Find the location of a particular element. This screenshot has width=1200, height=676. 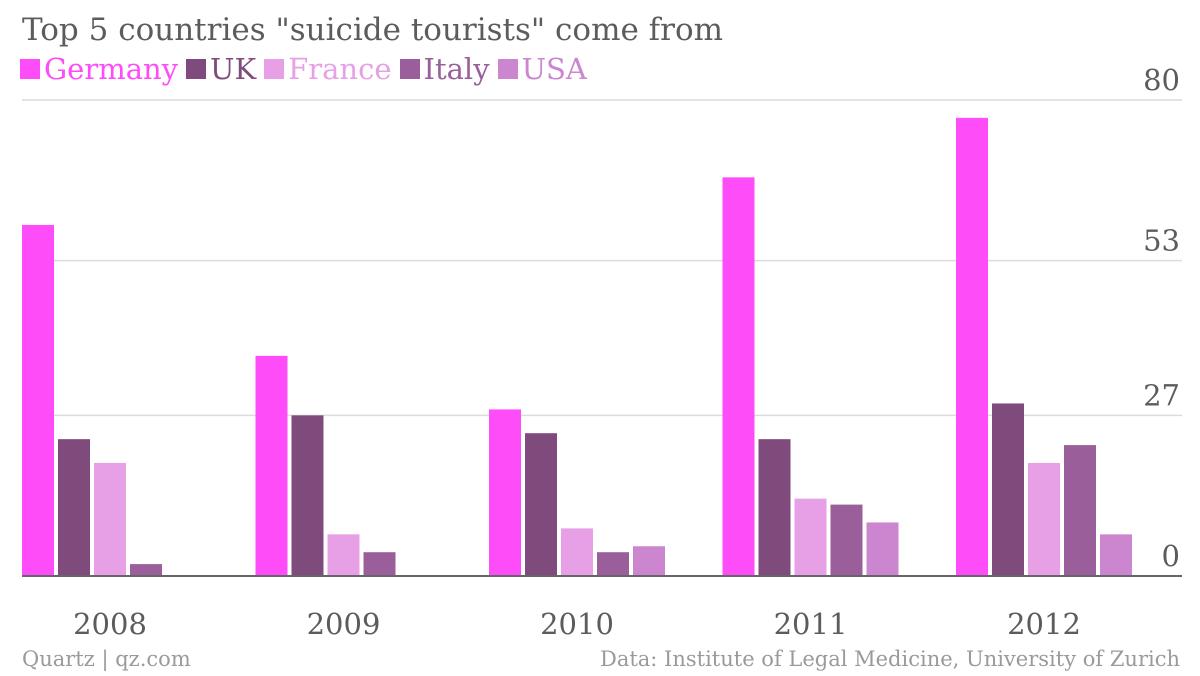

legend-item-usa: USA is located at coordinates (542, 69).